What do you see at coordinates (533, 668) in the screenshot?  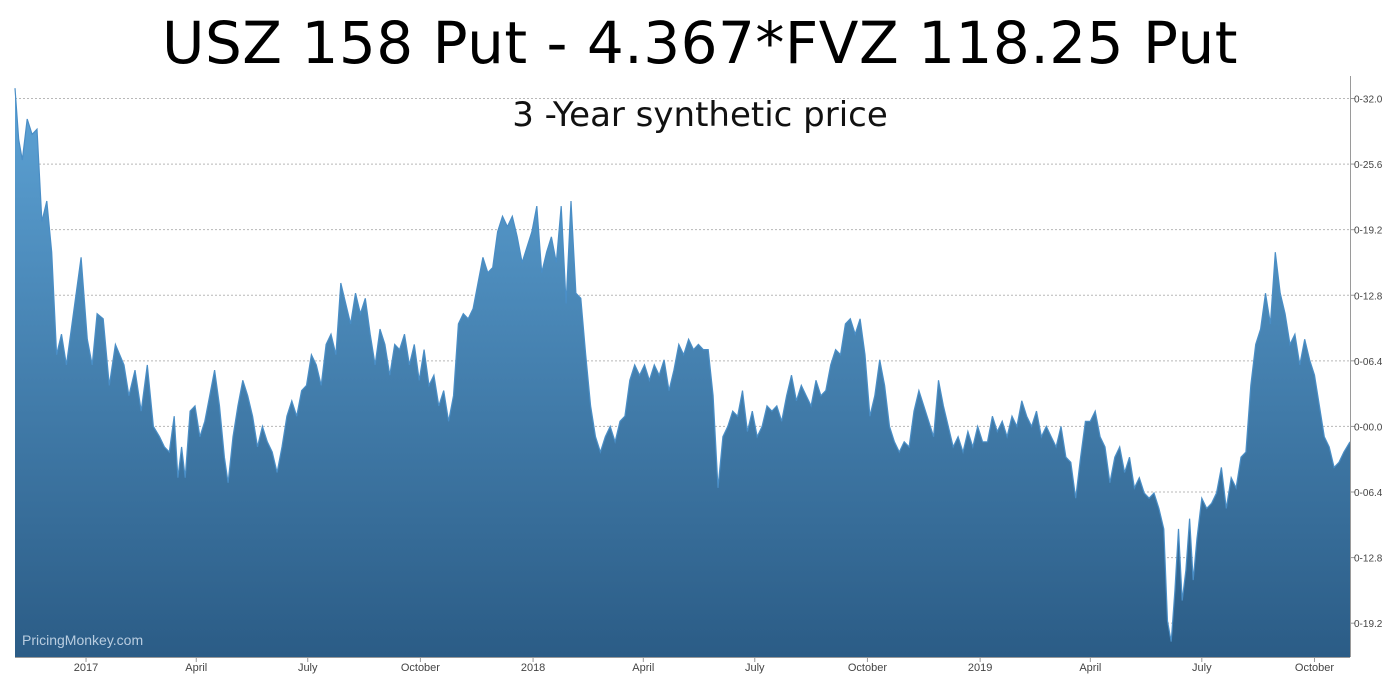 I see `x-tick-label: 2018` at bounding box center [533, 668].